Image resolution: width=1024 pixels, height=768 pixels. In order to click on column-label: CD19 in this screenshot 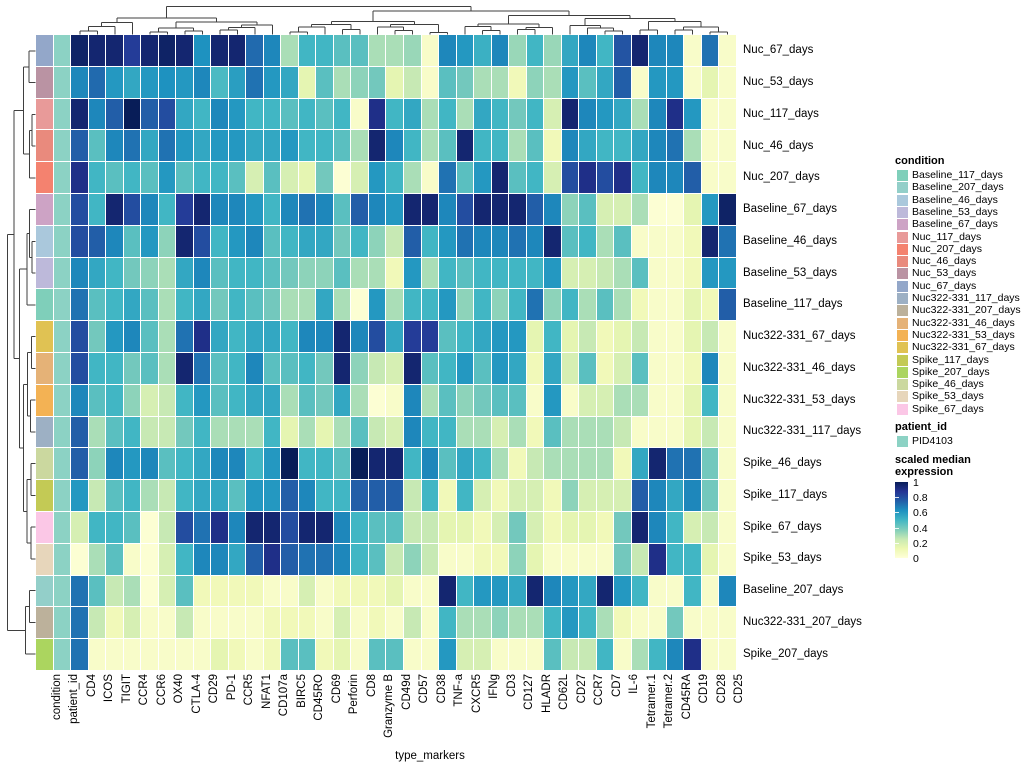, I will do `click(704, 689)`.